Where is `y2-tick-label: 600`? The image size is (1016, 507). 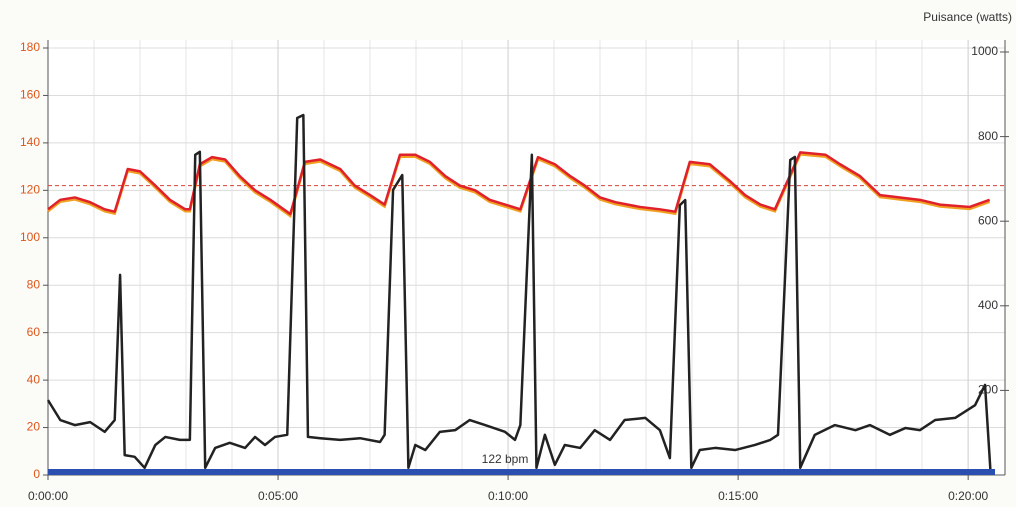 y2-tick-label: 600 is located at coordinates (988, 220).